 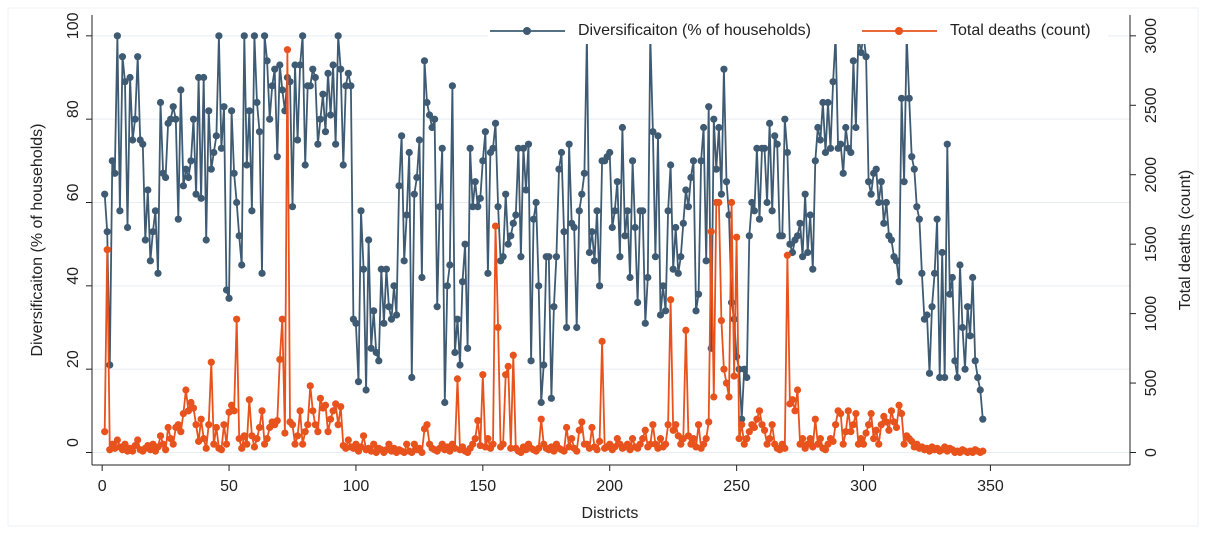 What do you see at coordinates (73, 442) in the screenshot?
I see `y-tick-label: 0` at bounding box center [73, 442].